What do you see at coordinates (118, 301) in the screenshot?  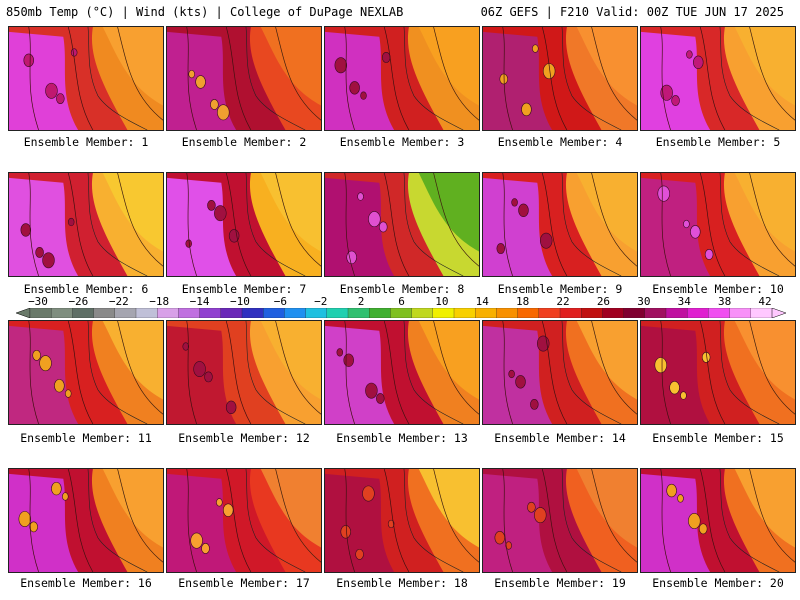 I see `colorbar-tick-label: −22` at bounding box center [118, 301].